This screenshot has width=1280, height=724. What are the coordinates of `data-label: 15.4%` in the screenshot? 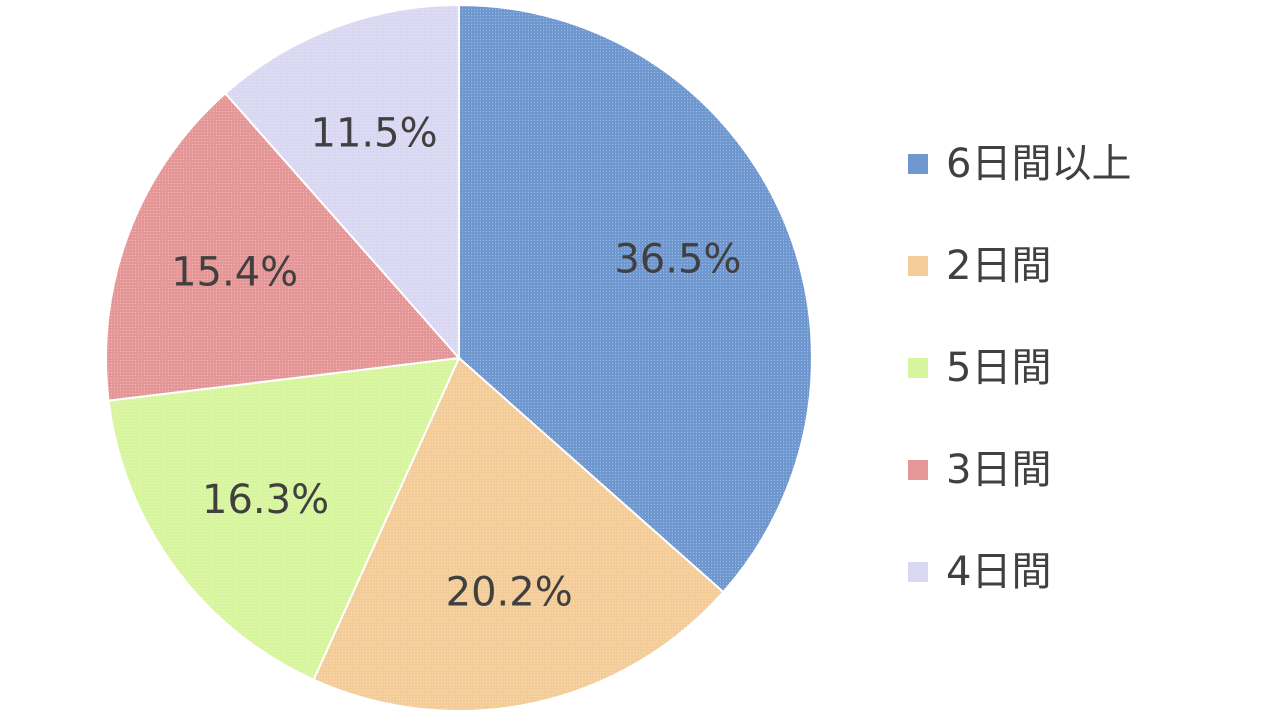 It's located at (234, 273).